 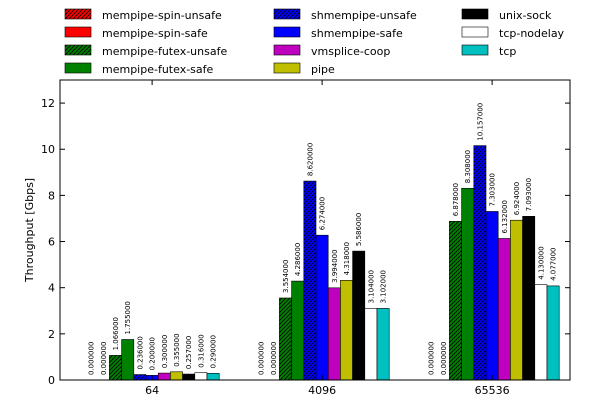 What do you see at coordinates (505, 216) in the screenshot?
I see `data-label-vmsplice-coop-65536: 6.132000` at bounding box center [505, 216].